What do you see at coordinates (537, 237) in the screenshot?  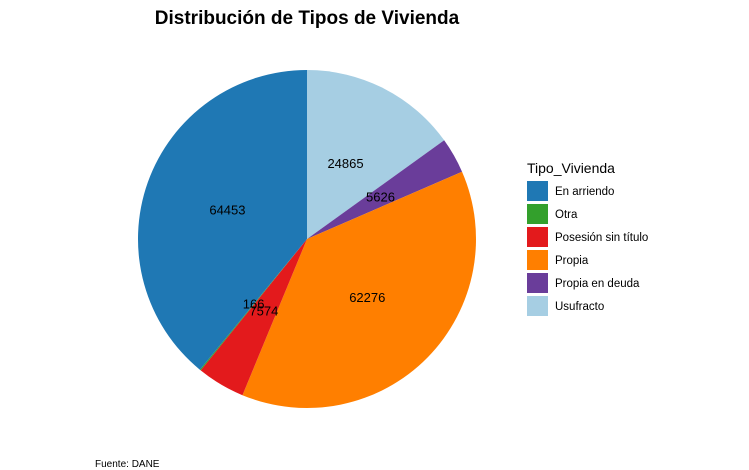 I see `legend-swatch-posesion-sin-titulo` at bounding box center [537, 237].